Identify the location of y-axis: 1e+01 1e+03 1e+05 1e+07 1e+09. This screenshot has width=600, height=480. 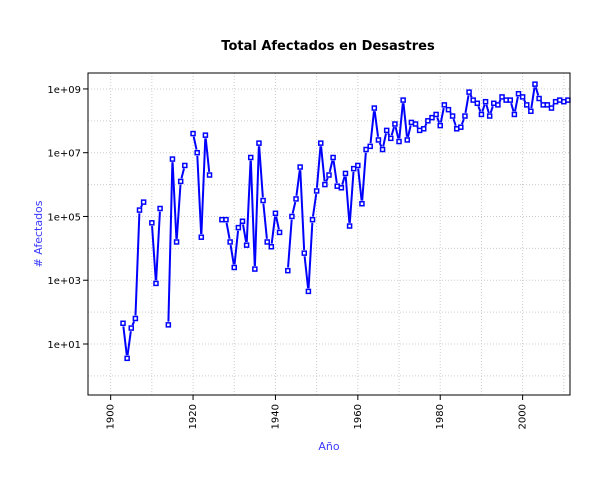
(67, 218).